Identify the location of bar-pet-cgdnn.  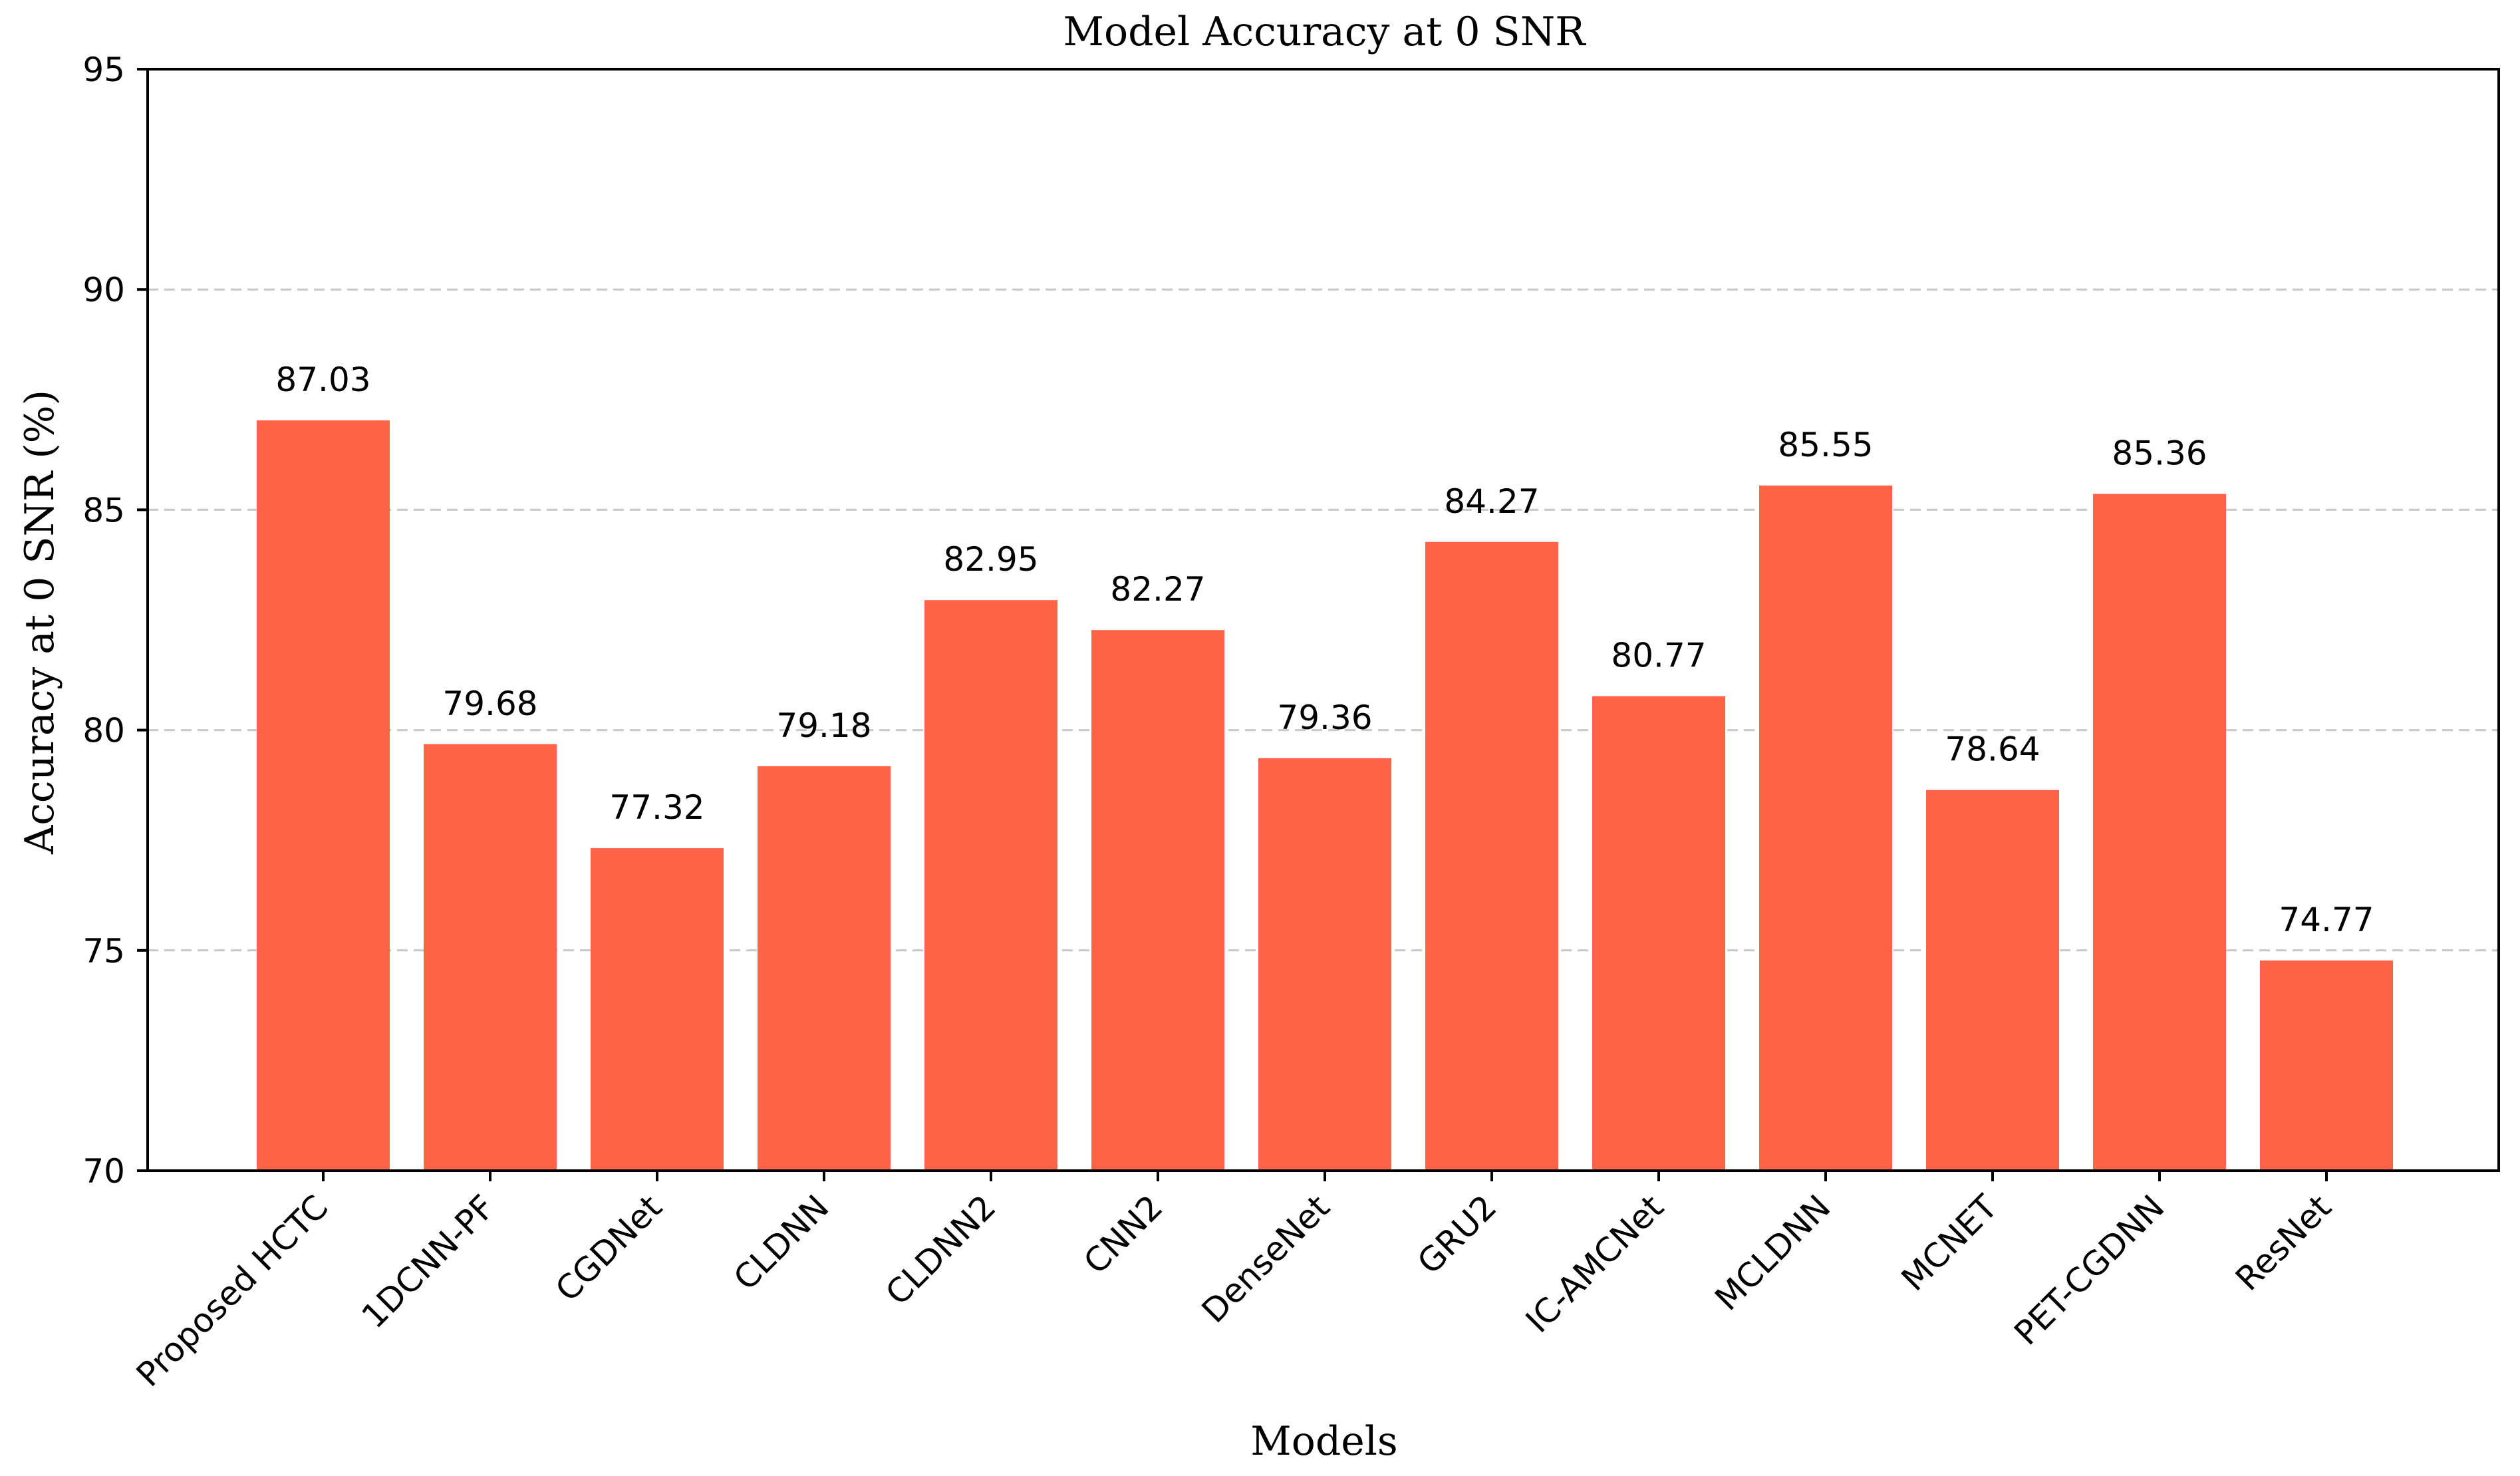
(2159, 832).